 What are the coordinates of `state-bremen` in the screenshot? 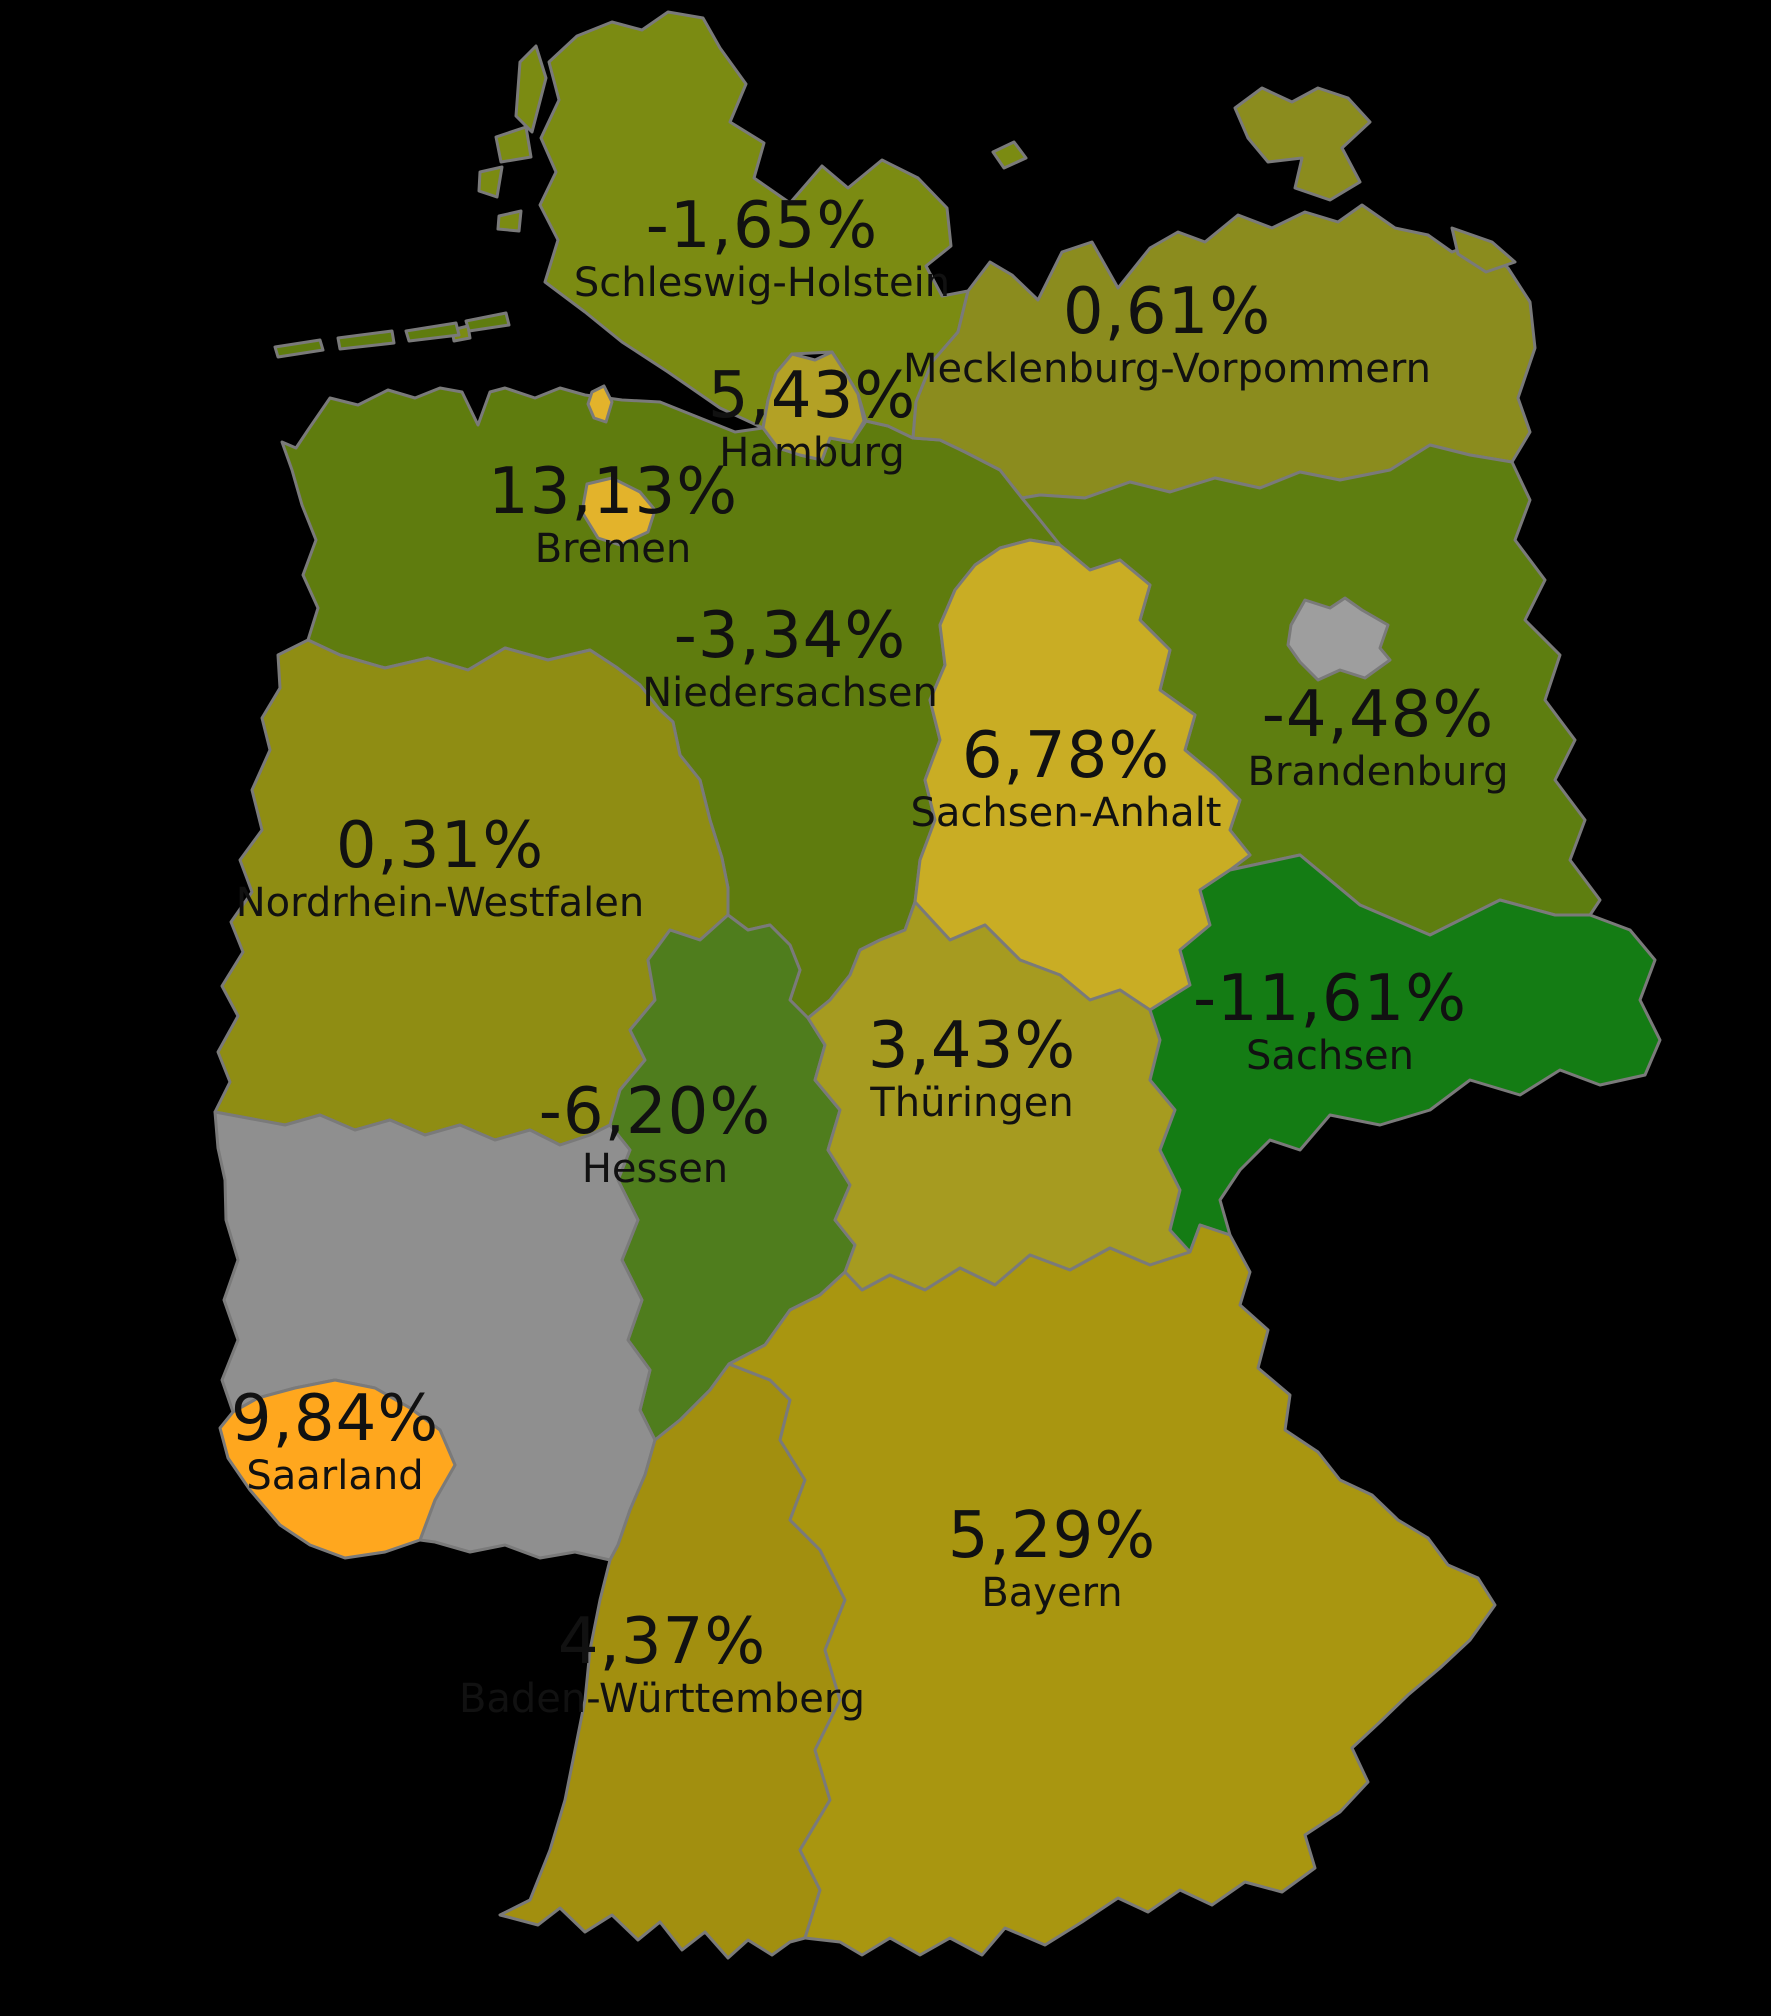 It's located at (618, 511).